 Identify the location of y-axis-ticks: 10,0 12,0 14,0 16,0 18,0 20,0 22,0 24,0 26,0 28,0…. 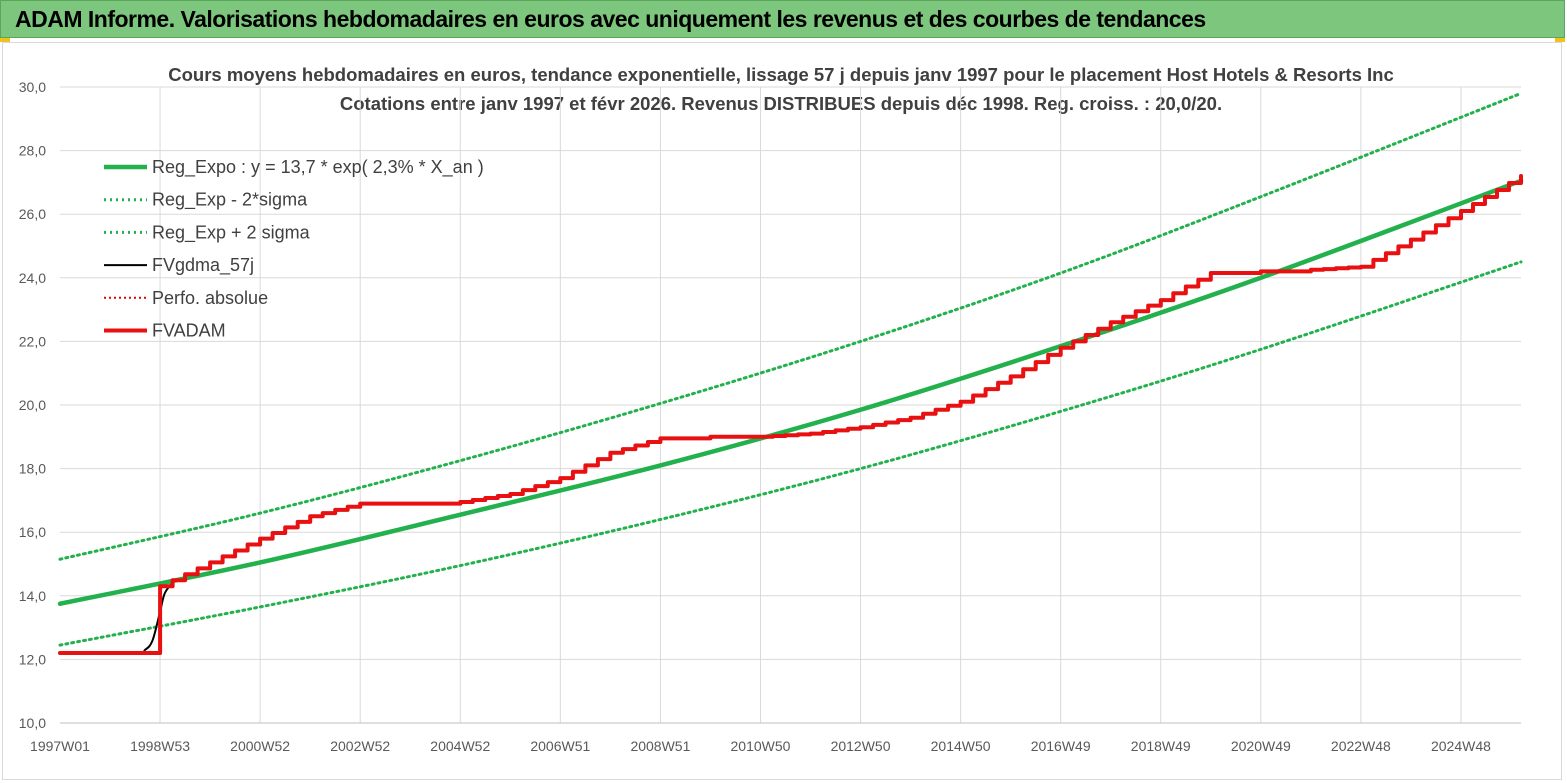
(32, 405).